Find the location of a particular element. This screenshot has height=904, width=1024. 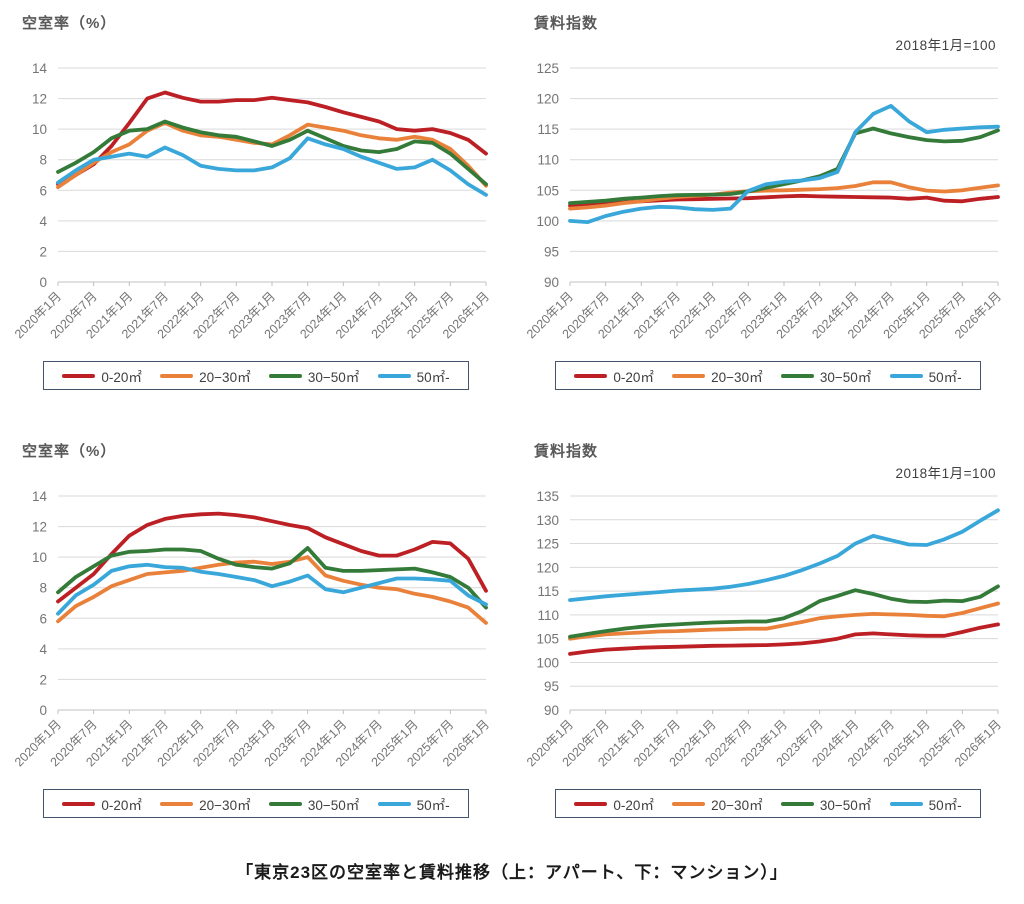

chart-subtitle: 2018年1月=100 is located at coordinates (945, 45).